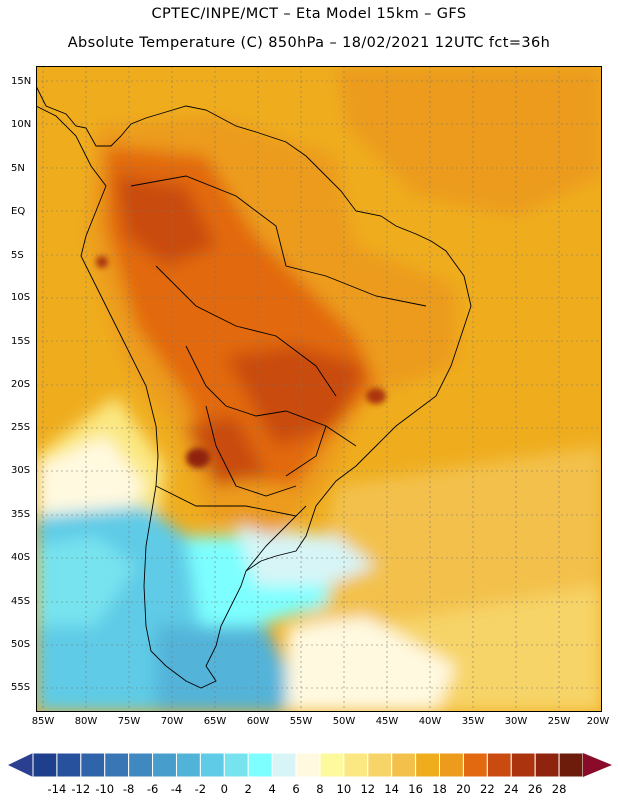 Image resolution: width=618 pixels, height=800 pixels. I want to click on lon-label: 85W, so click(43, 721).